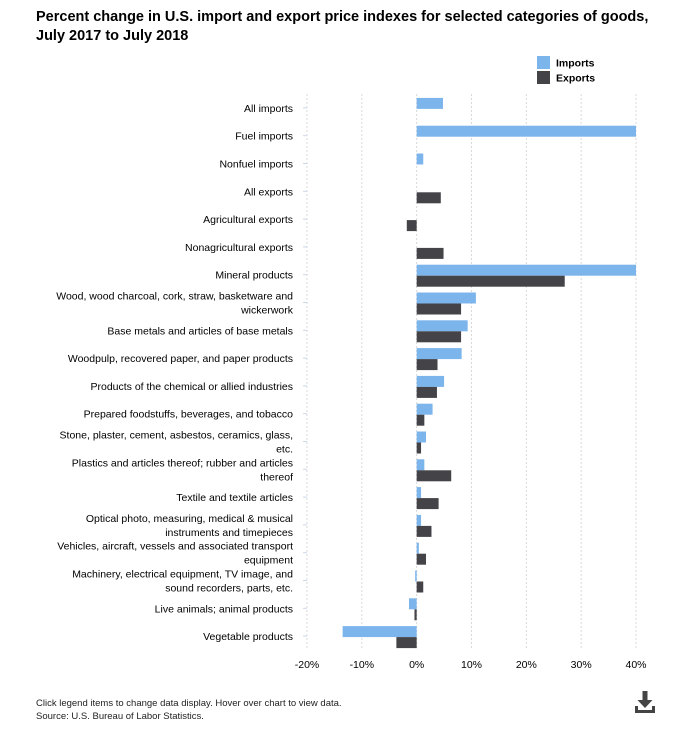 Image resolution: width=680 pixels, height=736 pixels. What do you see at coordinates (267, 311) in the screenshot?
I see `category-label: wickerwork` at bounding box center [267, 311].